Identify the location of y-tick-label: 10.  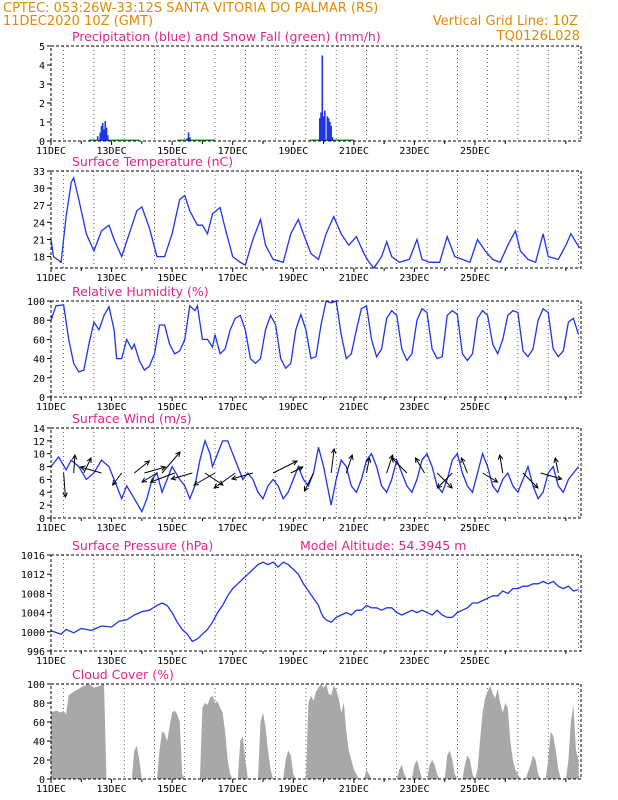
(39, 455).